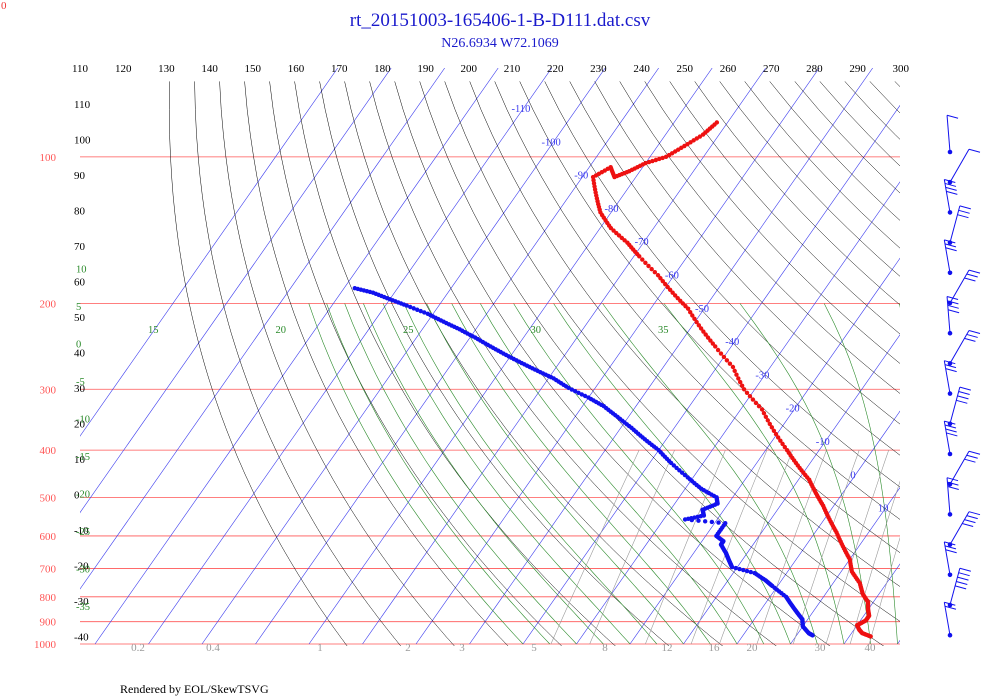  I want to click on theta-top-label: 120, so click(123, 69).